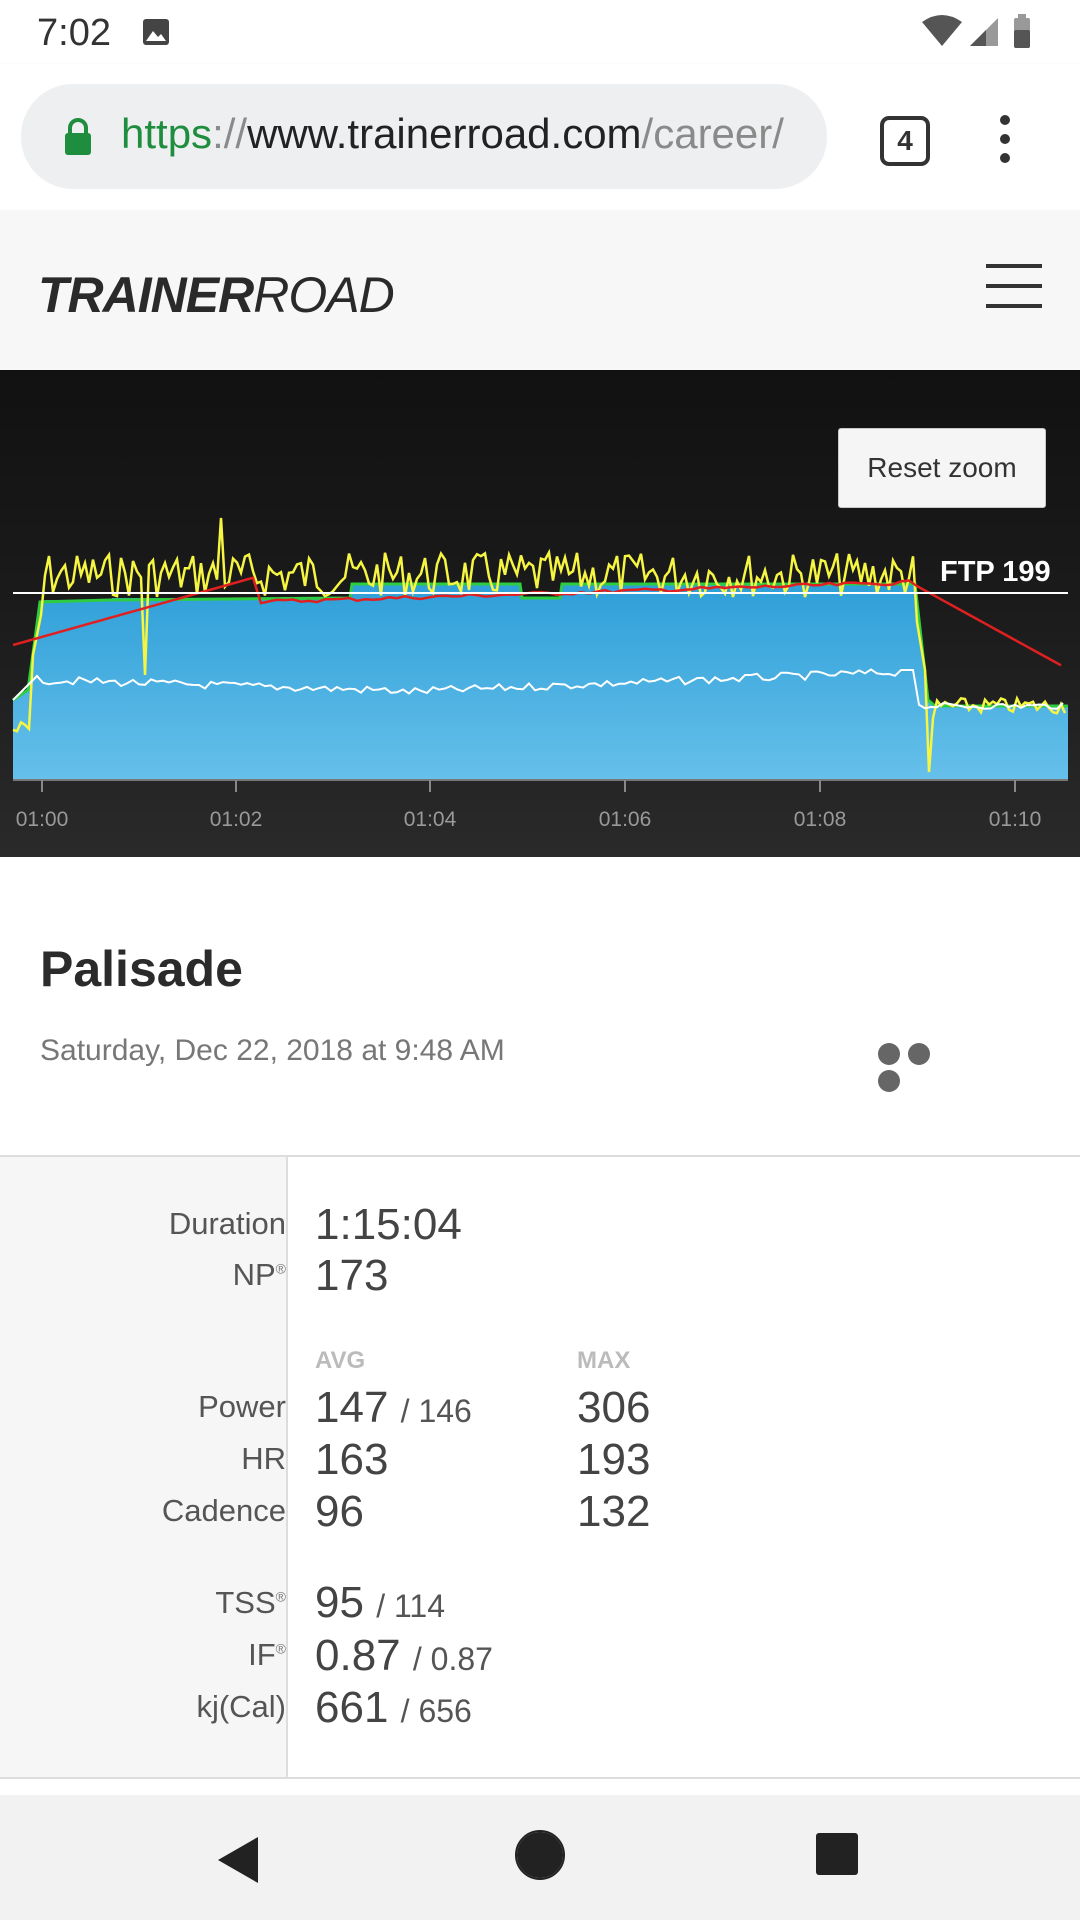 Image resolution: width=1080 pixels, height=1920 pixels. Describe the element at coordinates (540, 290) in the screenshot. I see `site-header: TRAINERROAD` at that location.